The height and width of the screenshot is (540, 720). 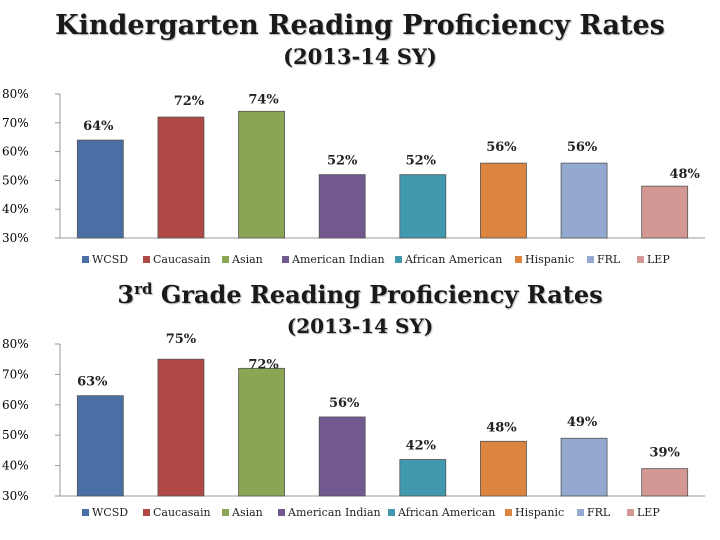 I want to click on chart-subtitle-kindergarten: (2013-14 SY), so click(x=360, y=56).